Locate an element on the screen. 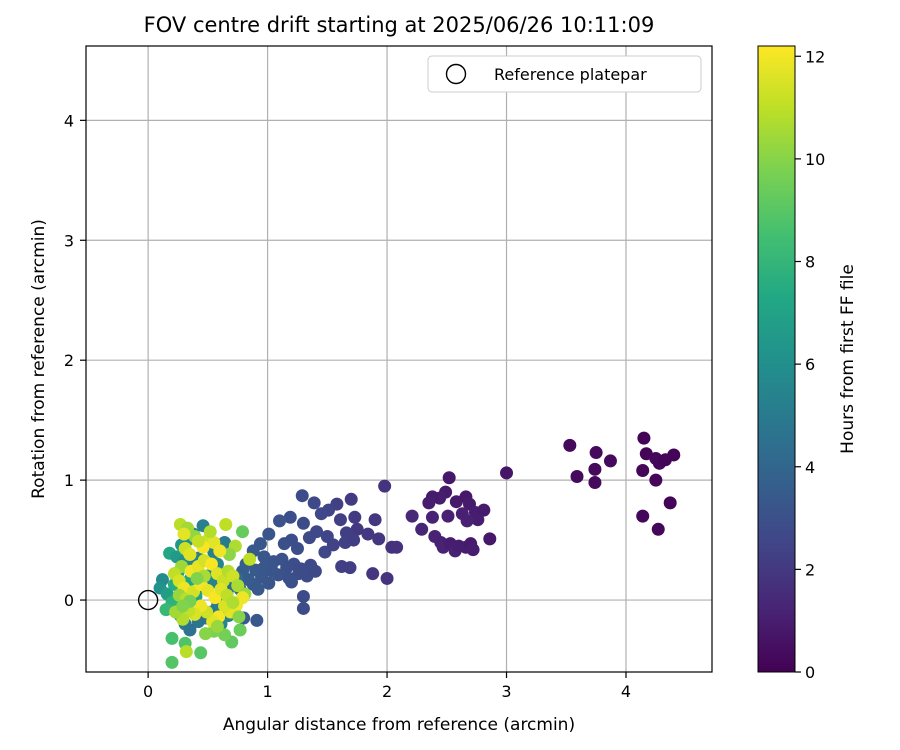 Image resolution: width=900 pixels, height=750 pixels. colorbar: 0 2 4 6 8 10 12 Hours from first FF file is located at coordinates (807, 363).